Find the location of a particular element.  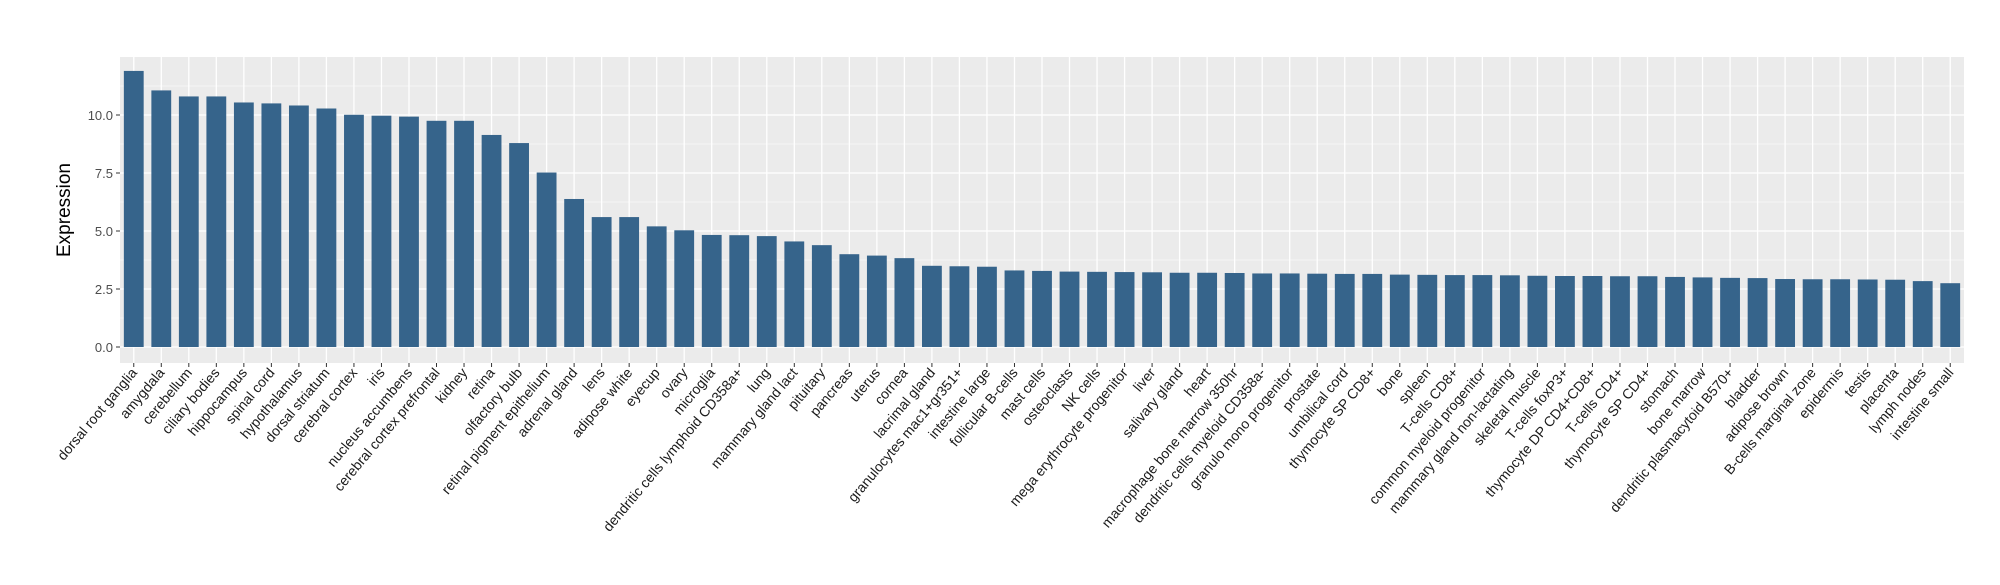

y-tick-label: 7.5 is located at coordinates (104, 173).